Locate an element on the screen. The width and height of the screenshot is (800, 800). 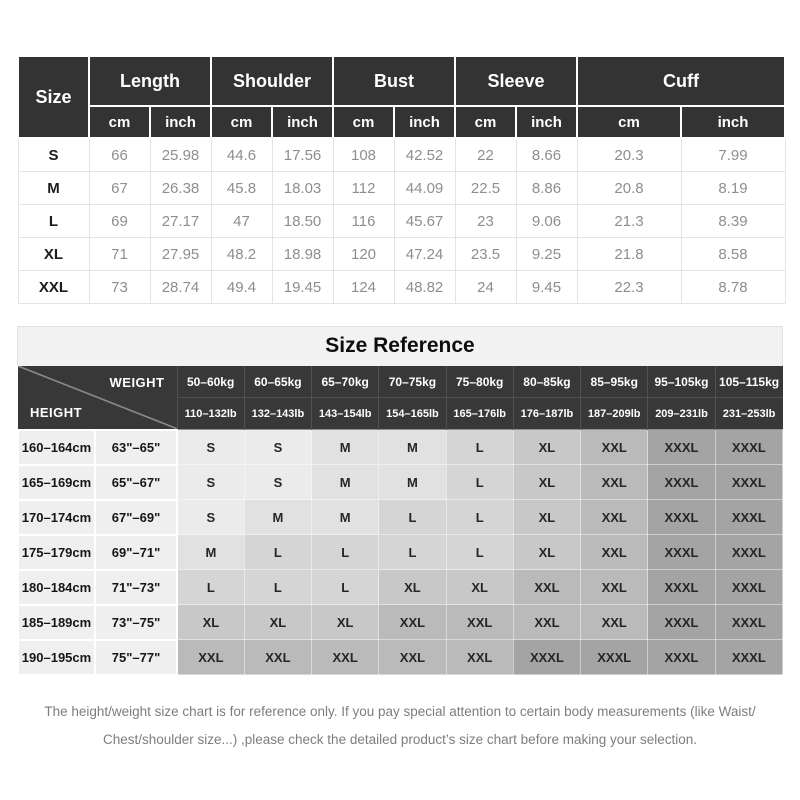
size-reference-row: 180–184cm 71"–73" L L L XL XL XXL XXL XXXL XXXL is located at coordinates (400, 587).